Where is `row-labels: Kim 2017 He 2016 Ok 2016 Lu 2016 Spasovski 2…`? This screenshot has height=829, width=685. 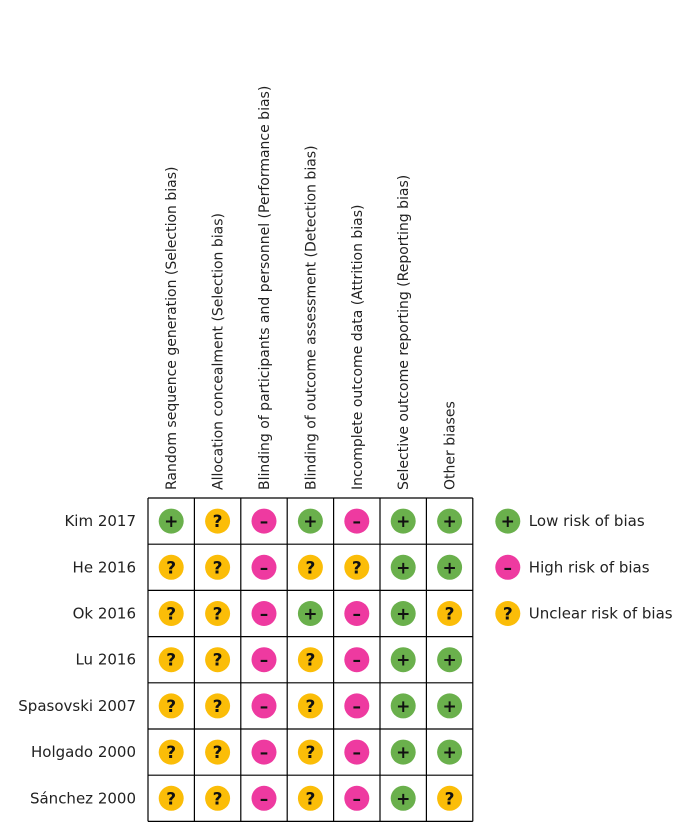
row-labels: Kim 2017 He 2016 Ok 2016 Lu 2016 Spasovski 2… is located at coordinates (77, 659).